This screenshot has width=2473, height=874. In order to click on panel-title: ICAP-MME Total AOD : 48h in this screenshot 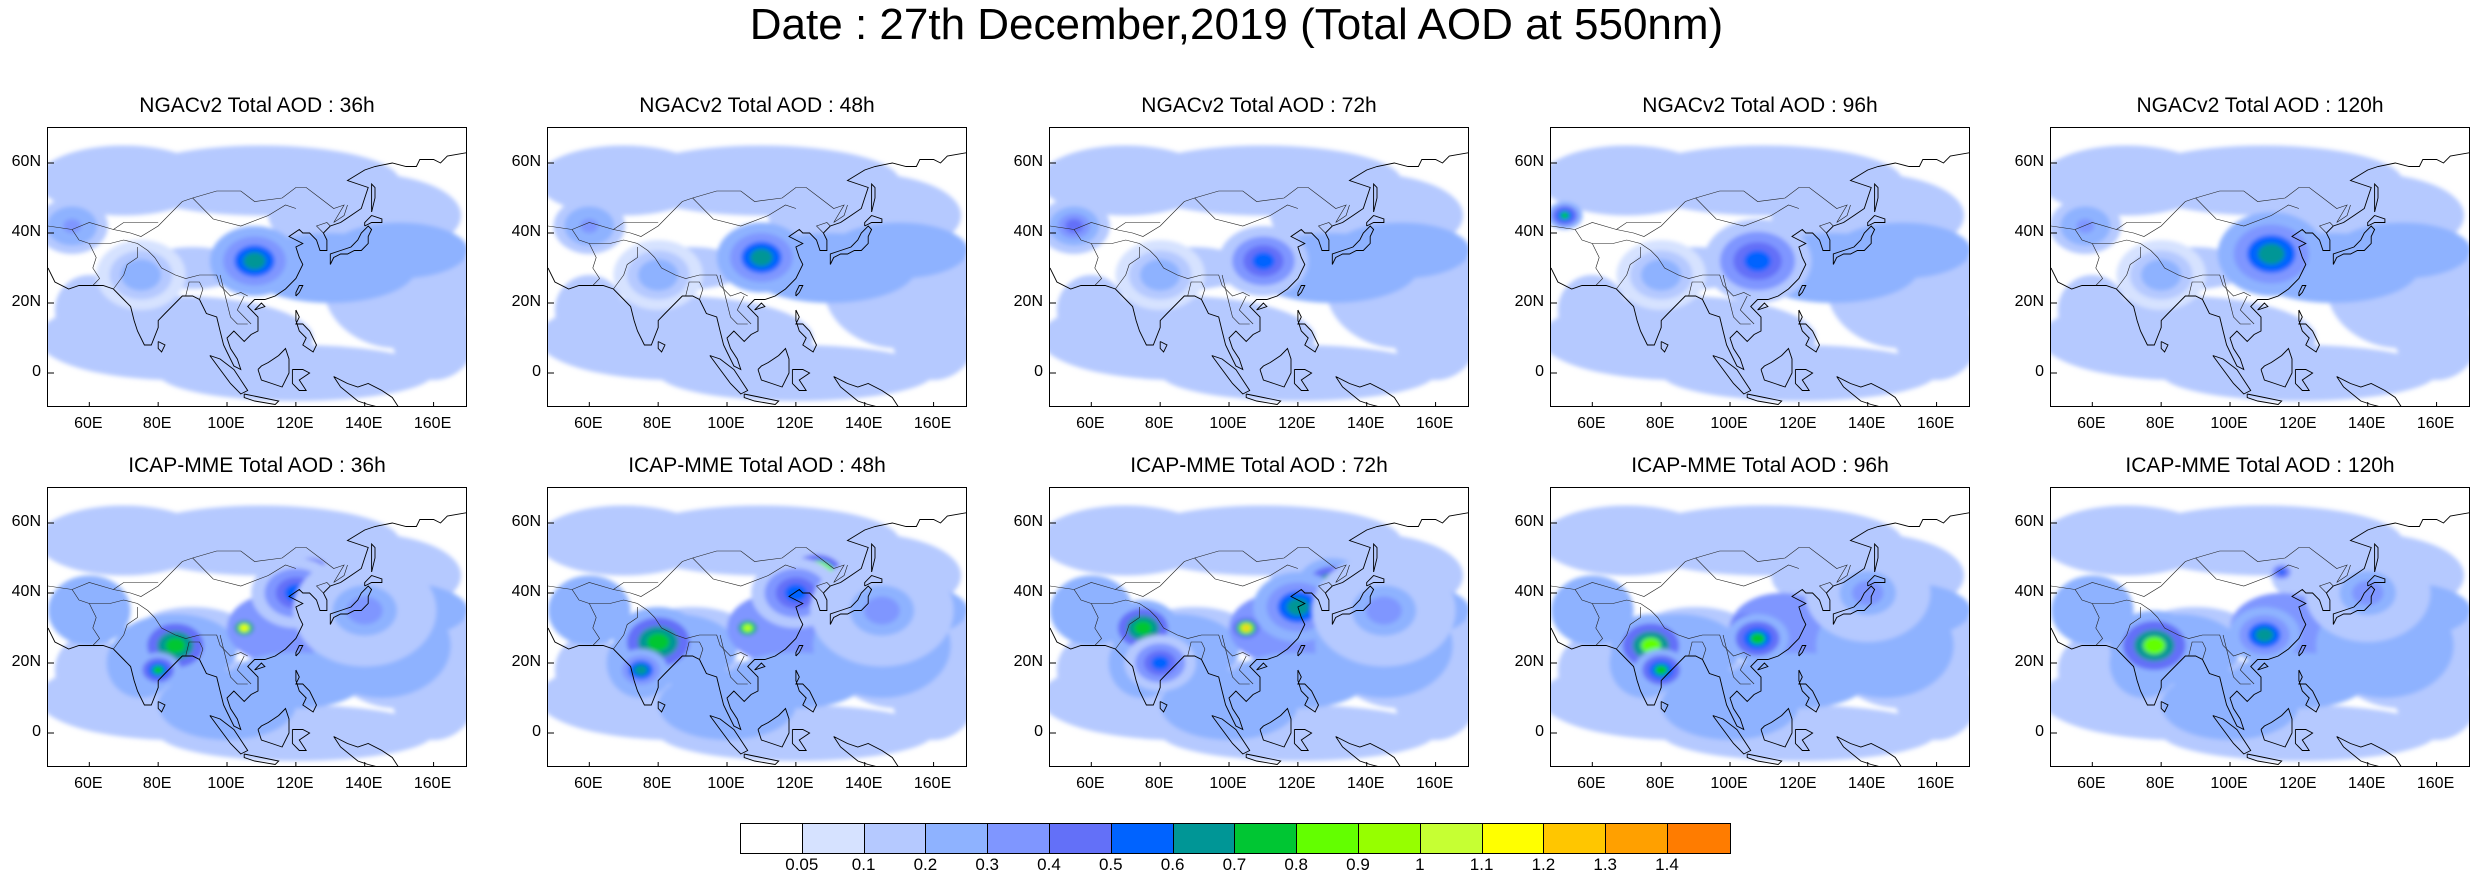, I will do `click(757, 465)`.